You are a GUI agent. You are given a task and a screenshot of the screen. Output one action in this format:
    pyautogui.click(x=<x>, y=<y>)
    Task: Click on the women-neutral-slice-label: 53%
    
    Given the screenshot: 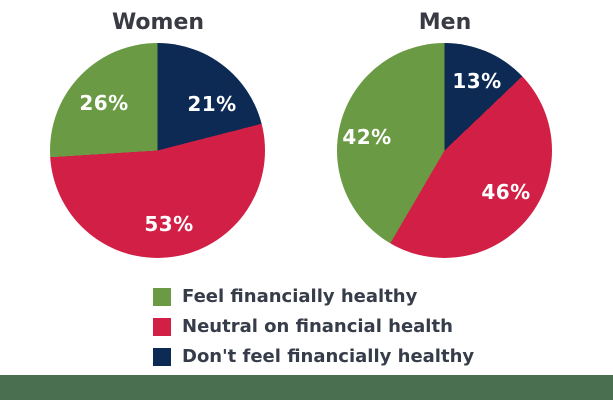 What is the action you would take?
    pyautogui.click(x=169, y=224)
    